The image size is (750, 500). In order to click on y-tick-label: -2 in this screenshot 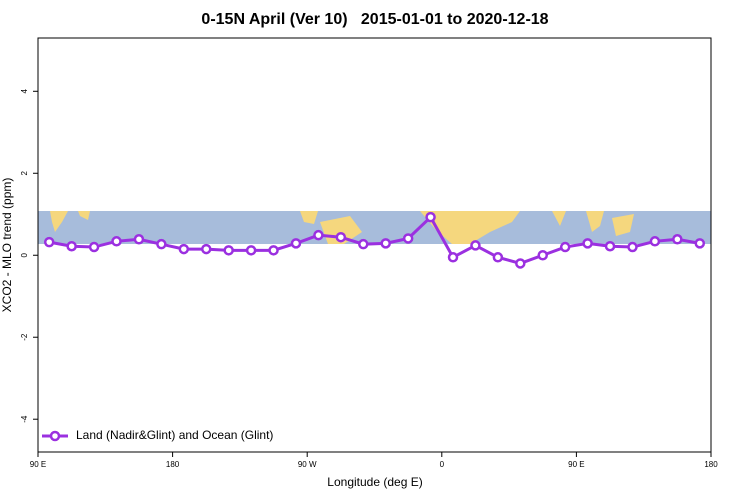, I will do `click(24, 337)`.